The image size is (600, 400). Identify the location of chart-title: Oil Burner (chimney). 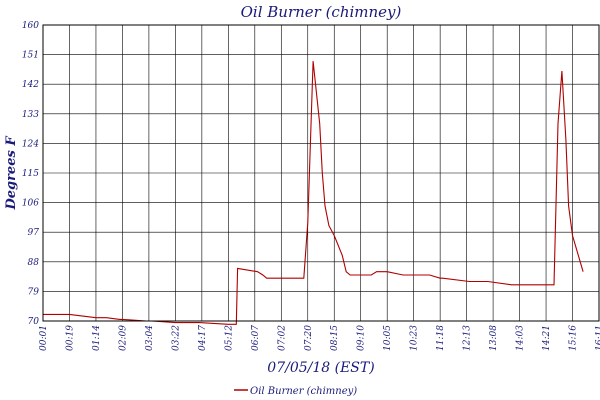
(321, 12).